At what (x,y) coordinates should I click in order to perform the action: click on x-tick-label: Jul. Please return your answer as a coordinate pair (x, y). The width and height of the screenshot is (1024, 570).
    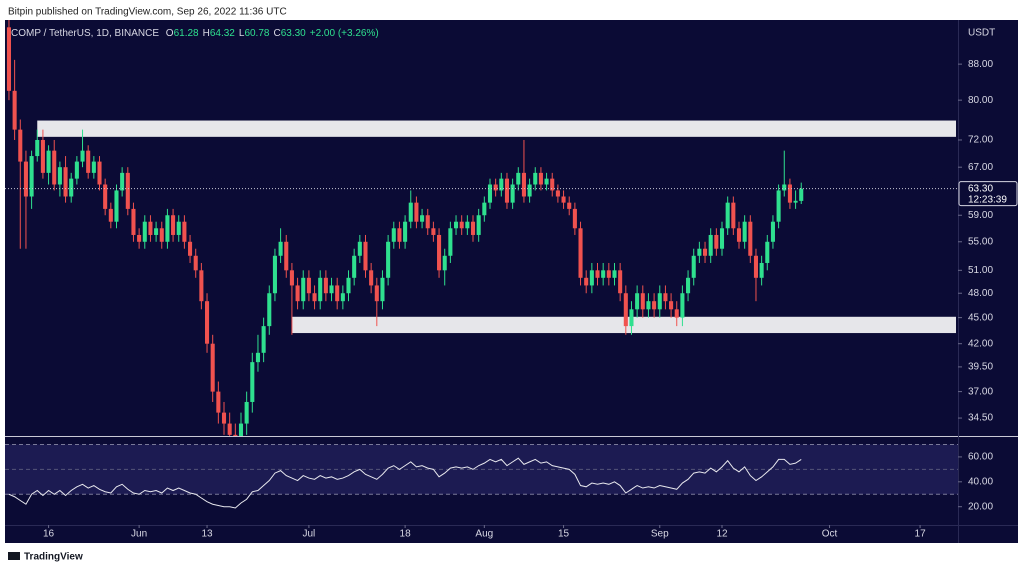
    Looking at the image, I should click on (308, 534).